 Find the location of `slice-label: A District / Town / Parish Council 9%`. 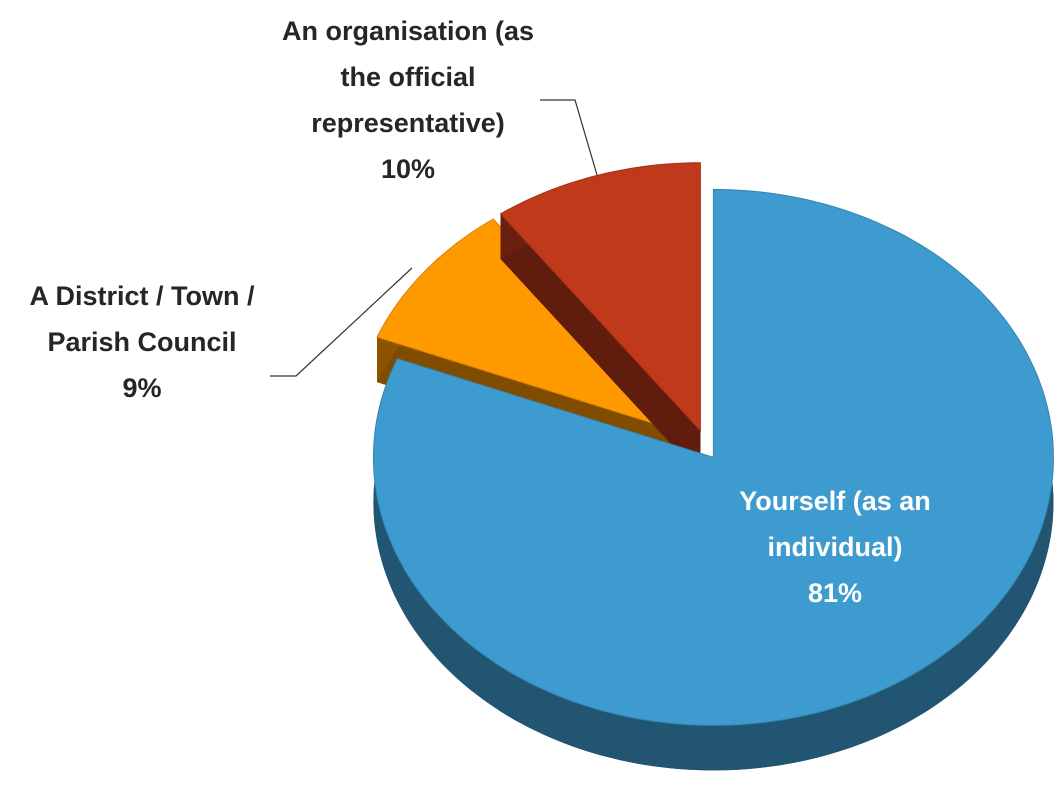

slice-label: A District / Town / Parish Council 9% is located at coordinates (142, 342).